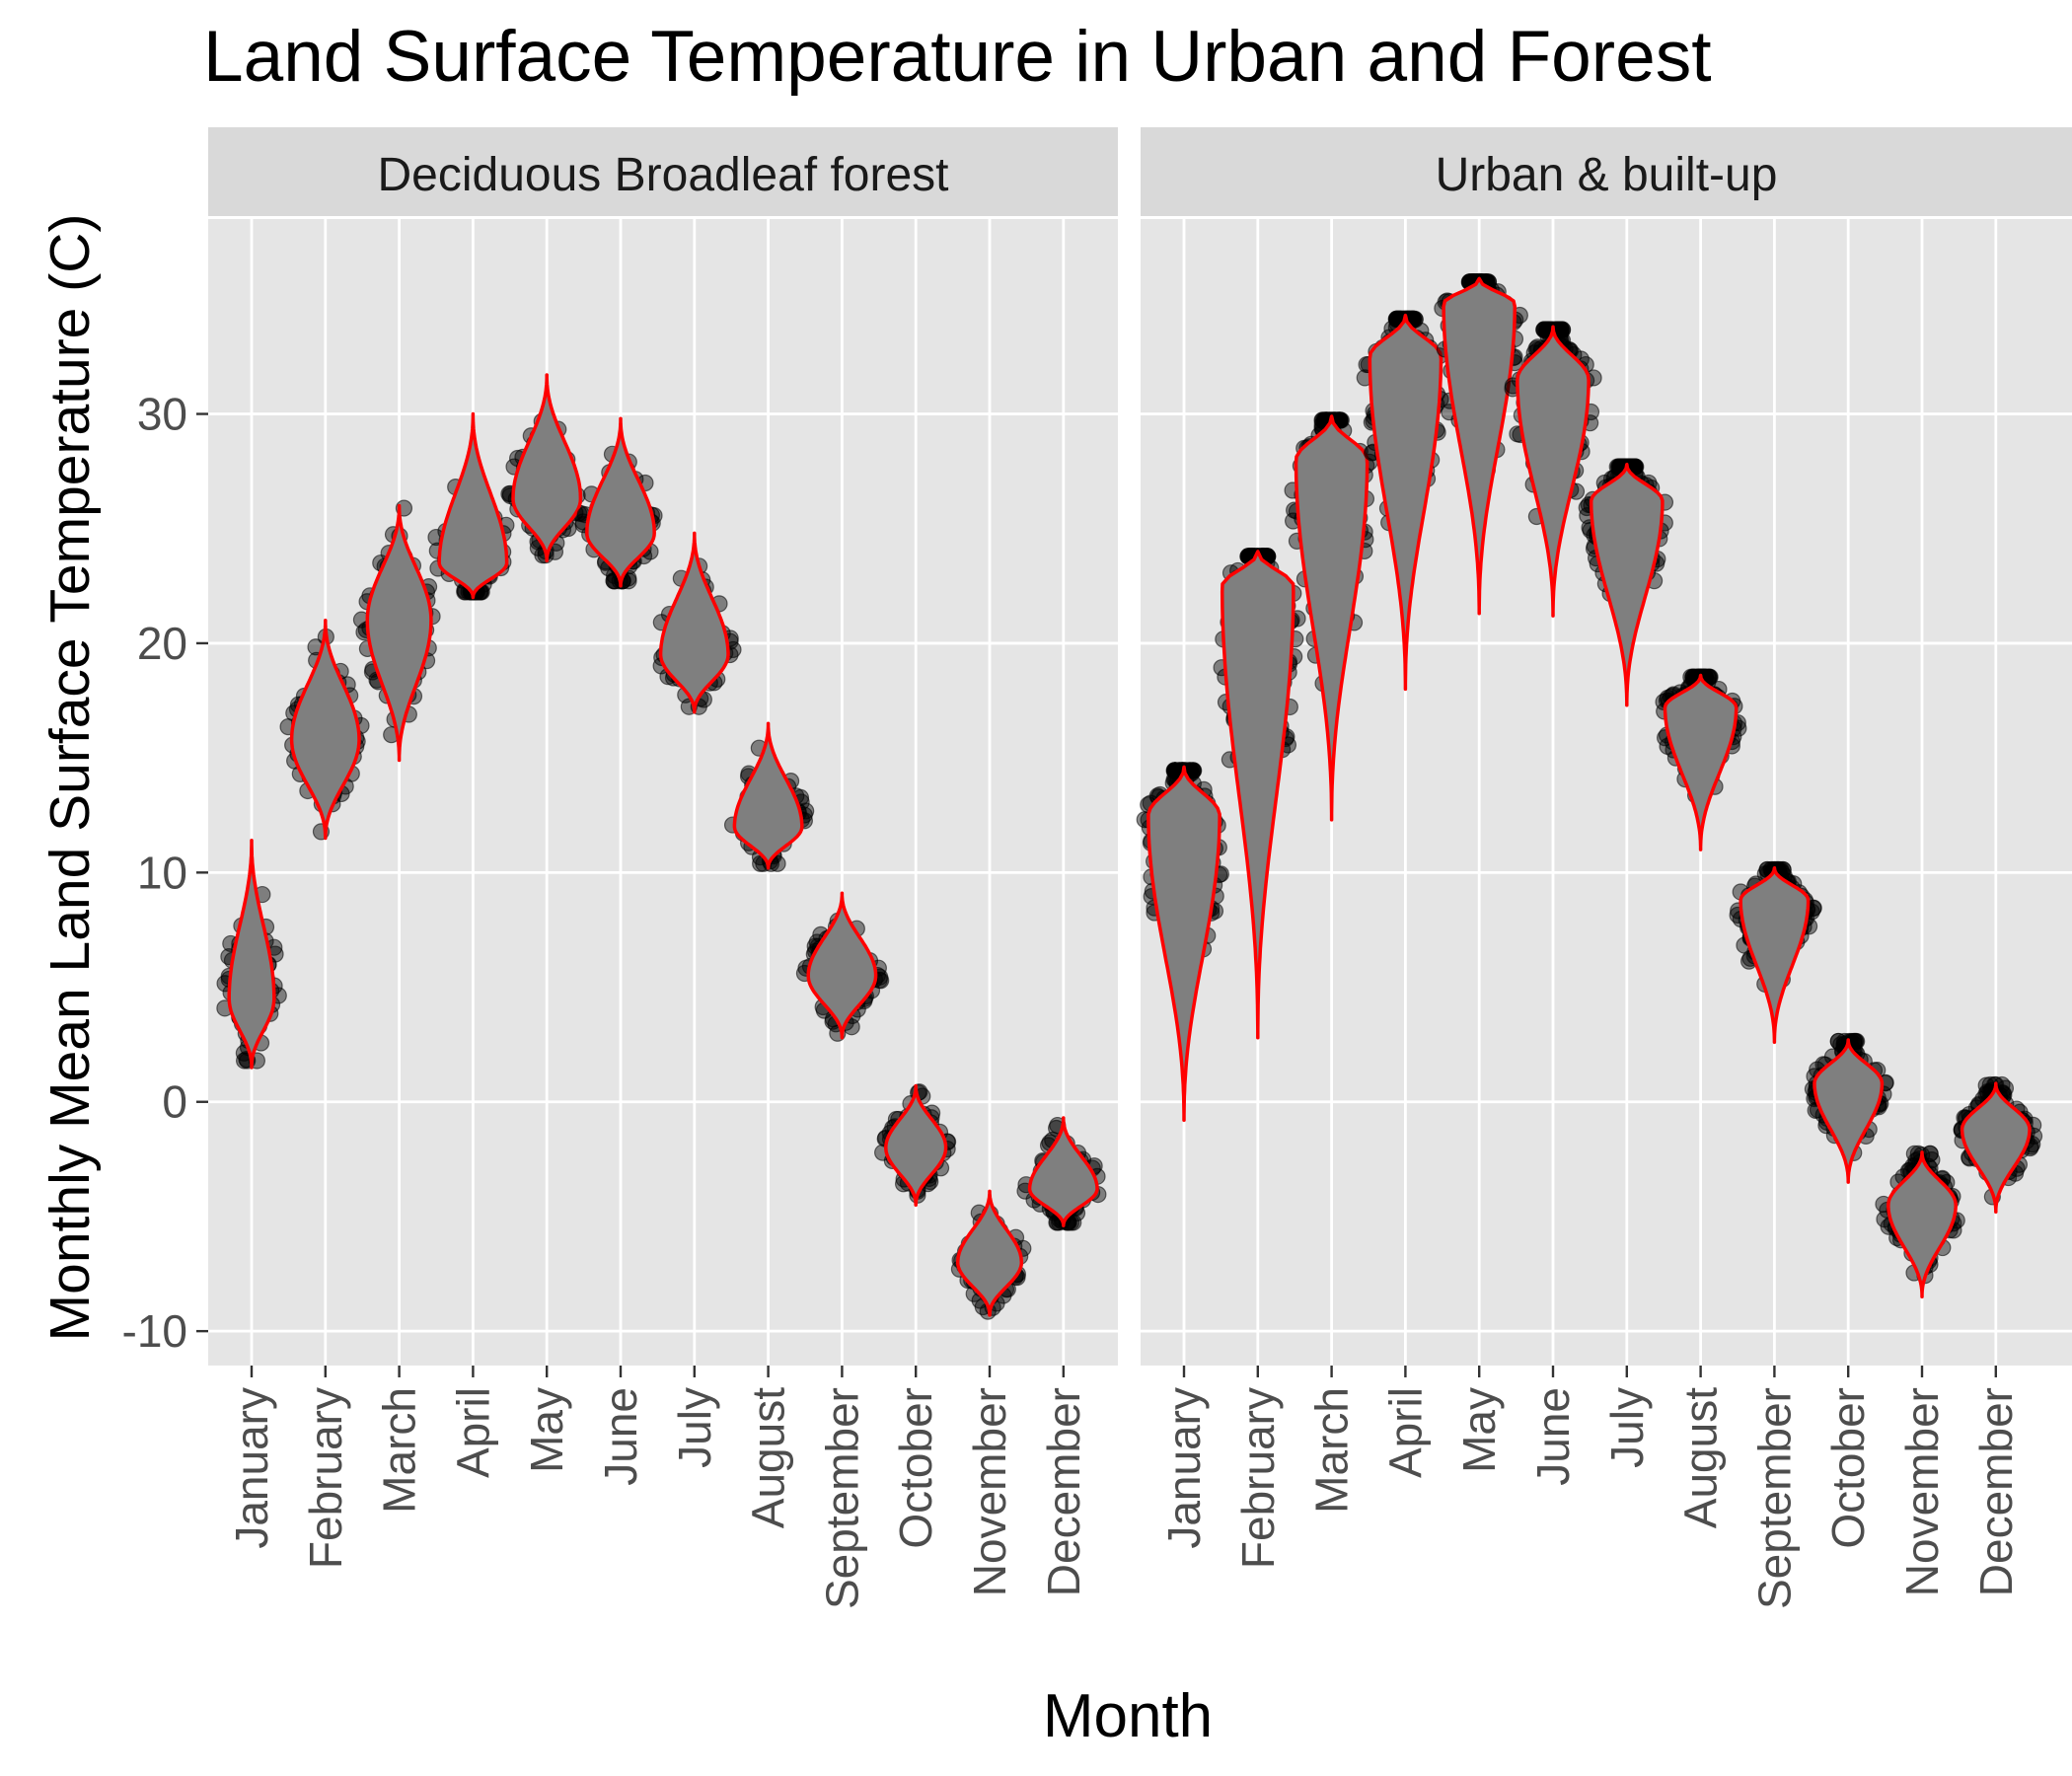  Describe the element at coordinates (162, 415) in the screenshot. I see `y-tick-label: 30` at that location.